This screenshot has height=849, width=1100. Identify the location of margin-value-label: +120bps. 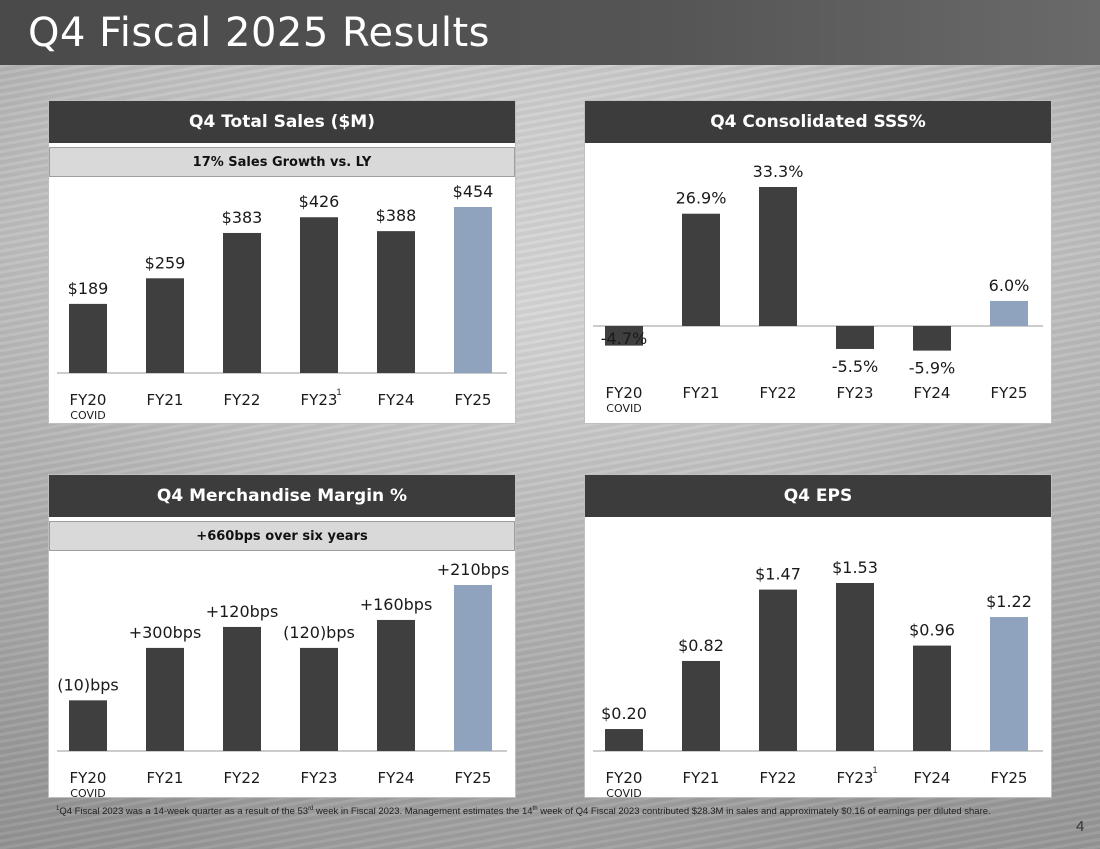
(242, 611).